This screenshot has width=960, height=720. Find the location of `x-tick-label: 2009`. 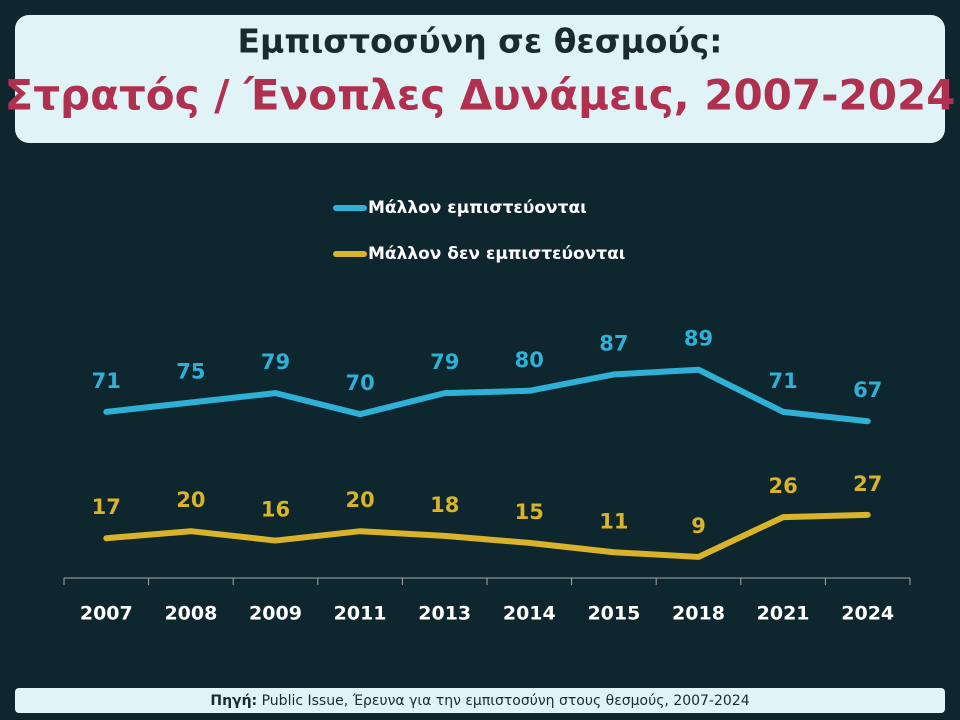

x-tick-label: 2009 is located at coordinates (275, 614).